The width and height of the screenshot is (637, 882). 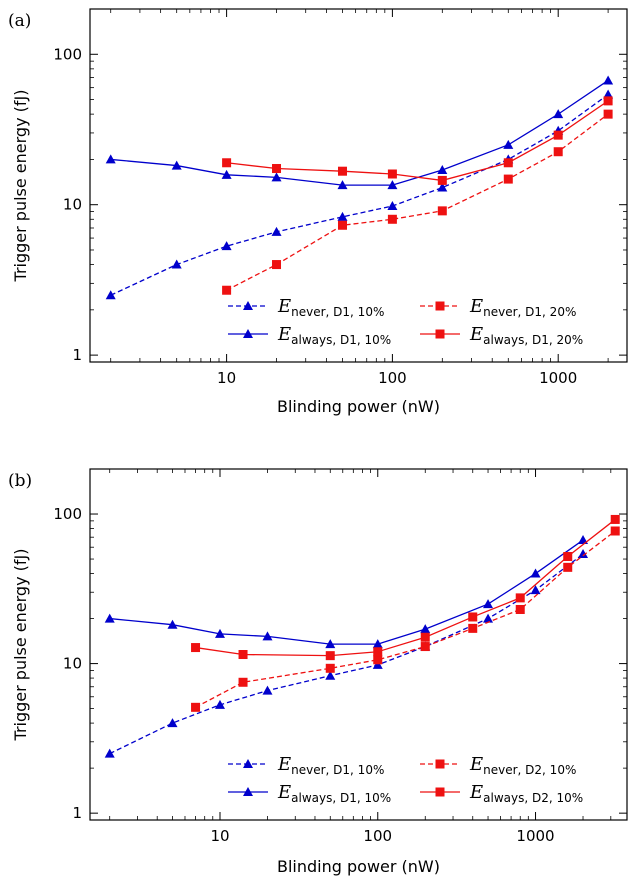 I want to click on legend-label: Enever, D1, 10%, so click(x=330, y=307).